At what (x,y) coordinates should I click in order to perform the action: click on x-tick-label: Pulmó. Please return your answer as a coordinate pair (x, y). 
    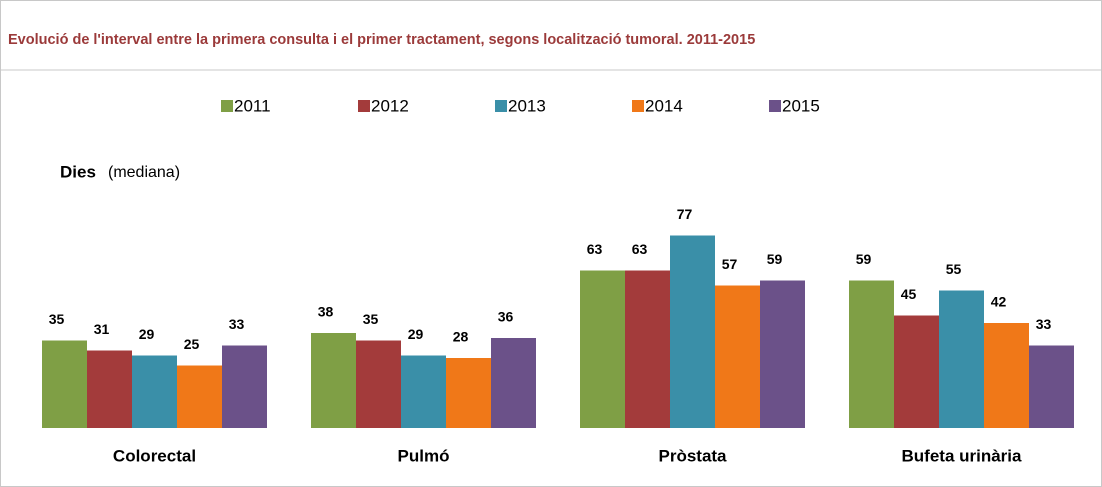
    Looking at the image, I should click on (424, 455).